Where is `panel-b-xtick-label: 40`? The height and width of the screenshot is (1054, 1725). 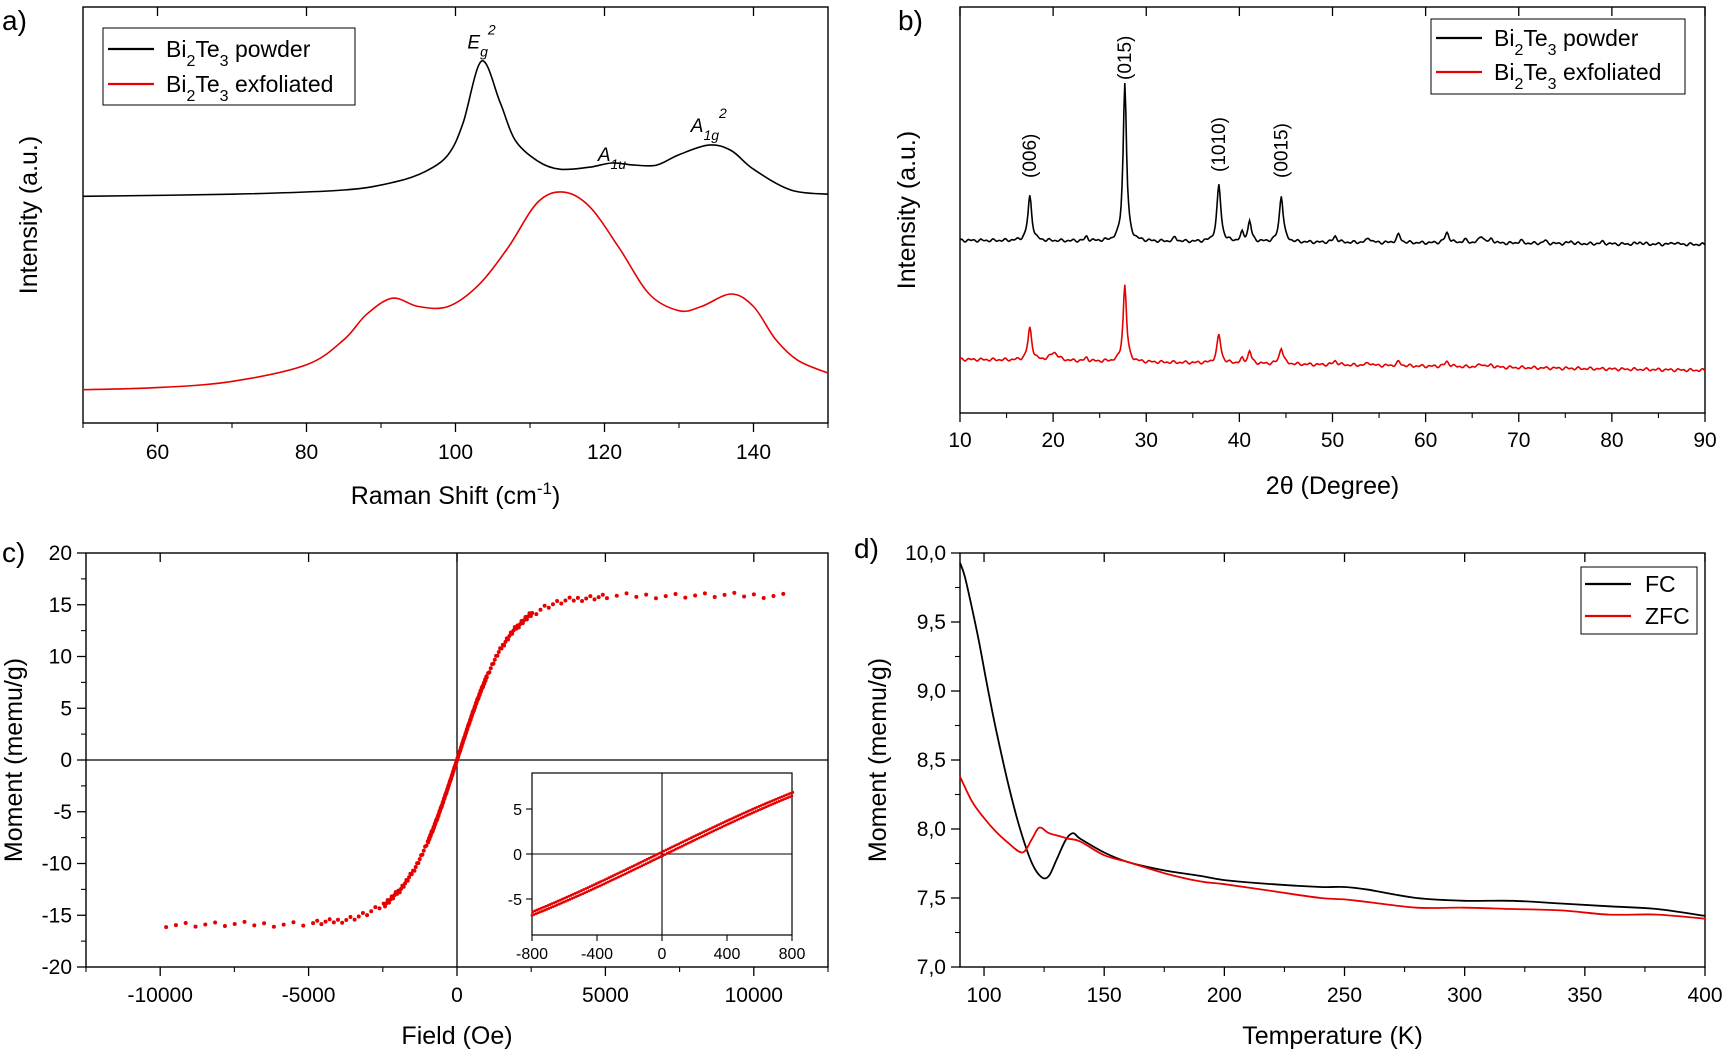
panel-b-xtick-label: 40 is located at coordinates (1239, 440).